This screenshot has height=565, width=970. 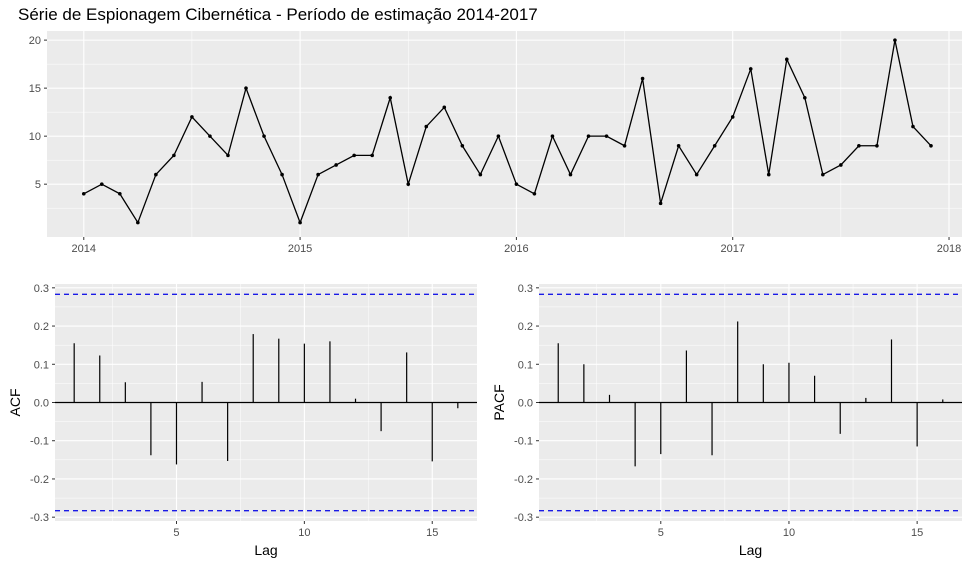 I want to click on pacf-x-tick-label: 15, so click(x=917, y=533).